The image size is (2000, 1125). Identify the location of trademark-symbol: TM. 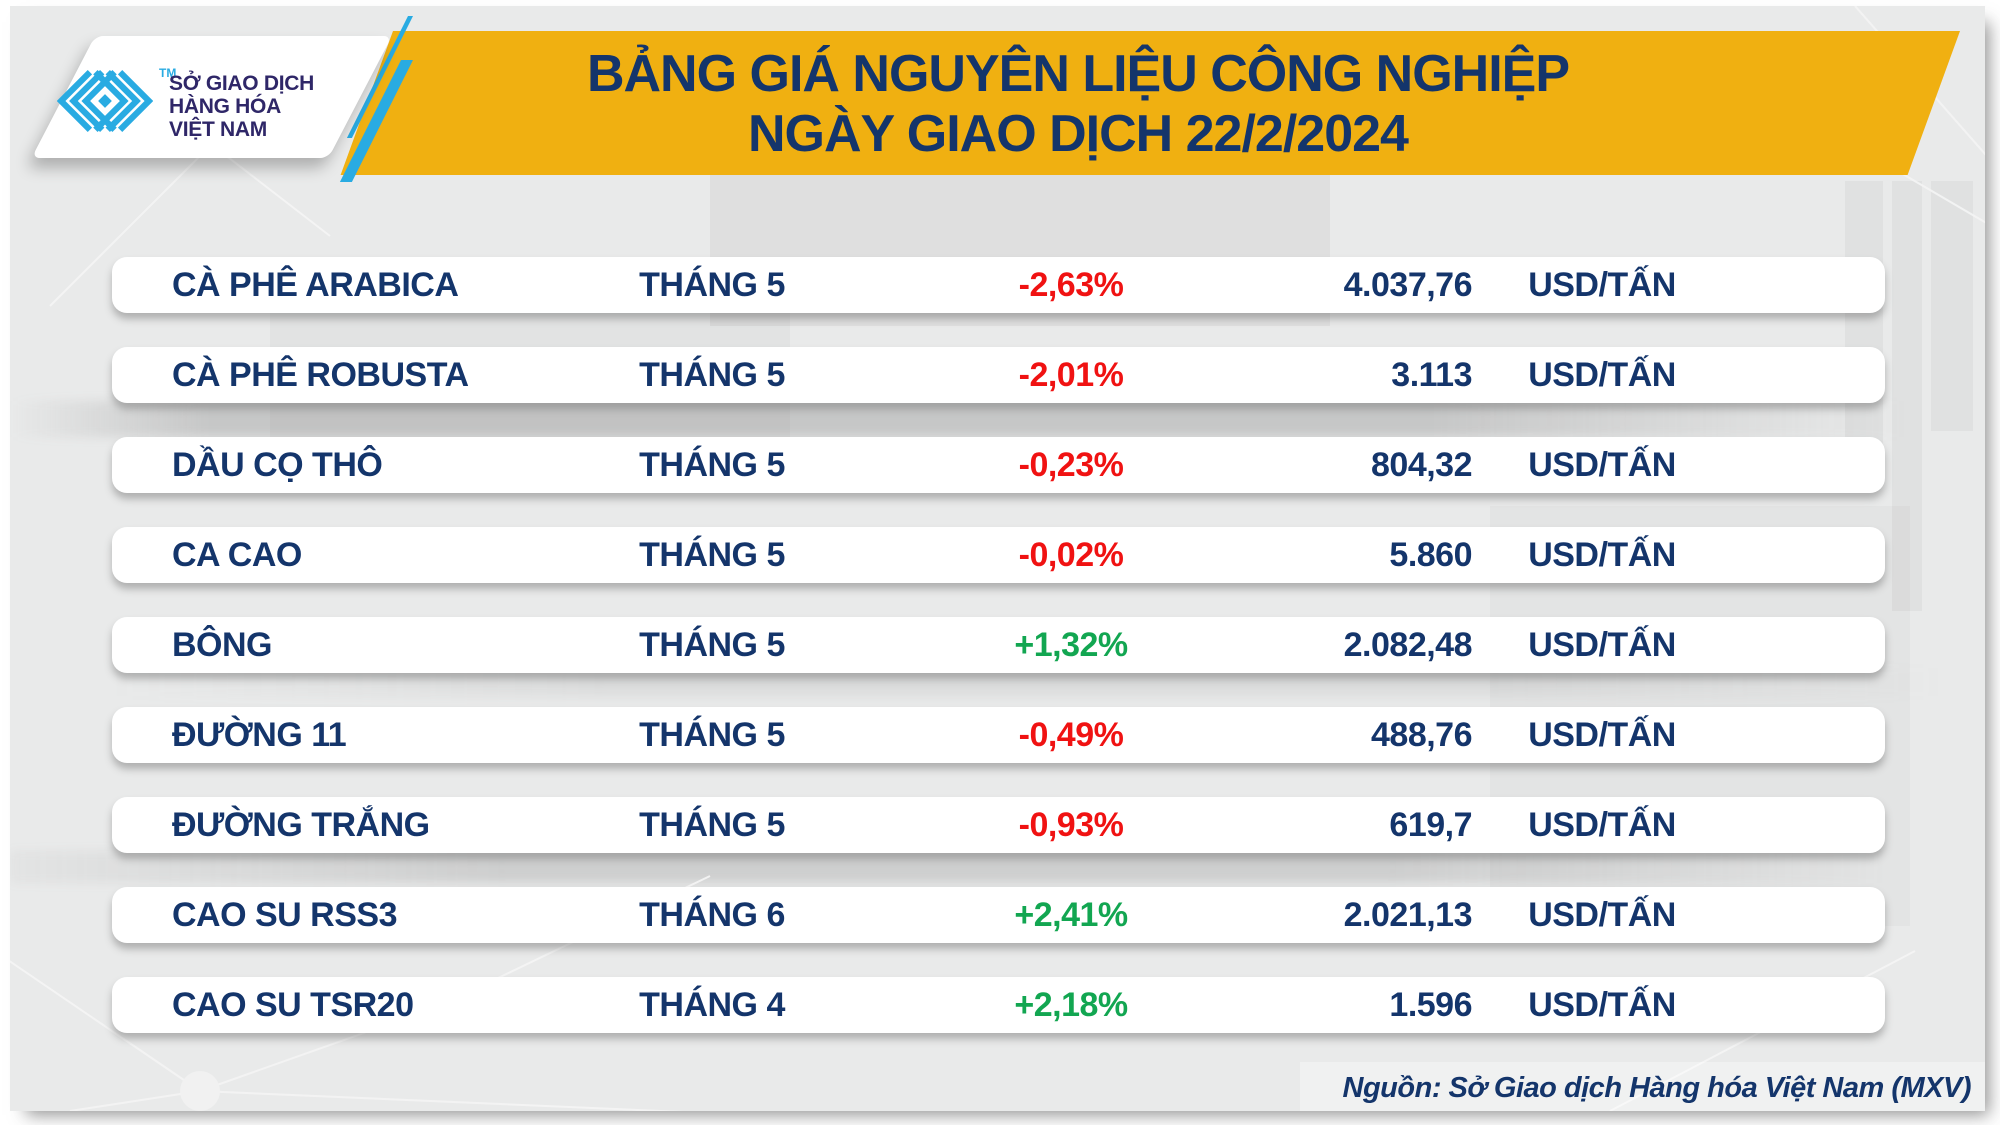
(168, 73).